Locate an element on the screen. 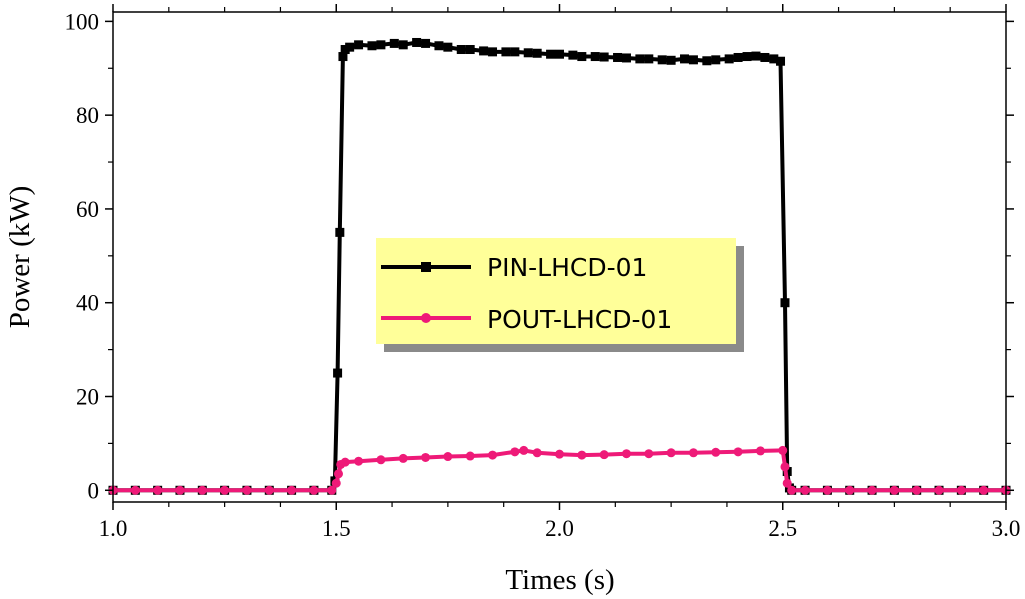 This screenshot has width=1025, height=599. legend-label-pout: POUT-LHCD-01 is located at coordinates (579, 319).